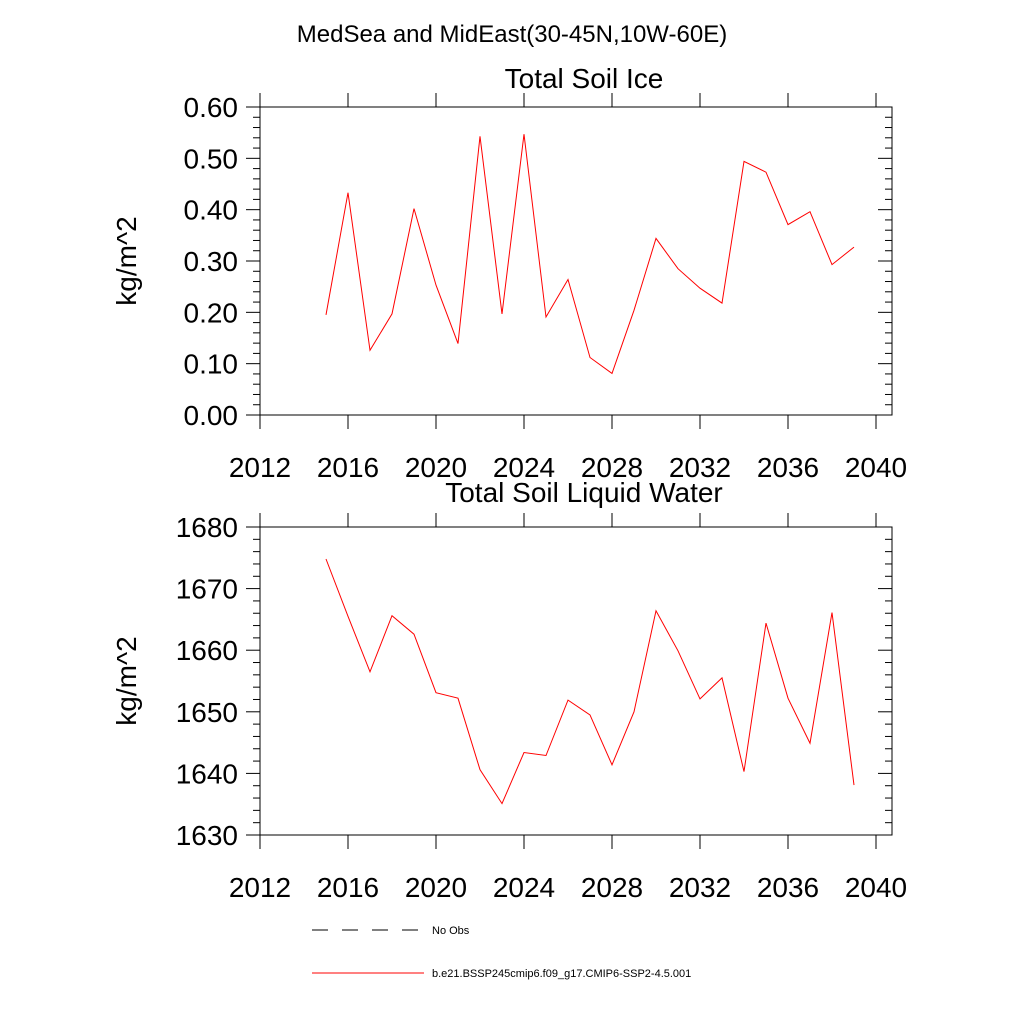 Image resolution: width=1024 pixels, height=1024 pixels. I want to click on legend-label: No Obs, so click(451, 931).